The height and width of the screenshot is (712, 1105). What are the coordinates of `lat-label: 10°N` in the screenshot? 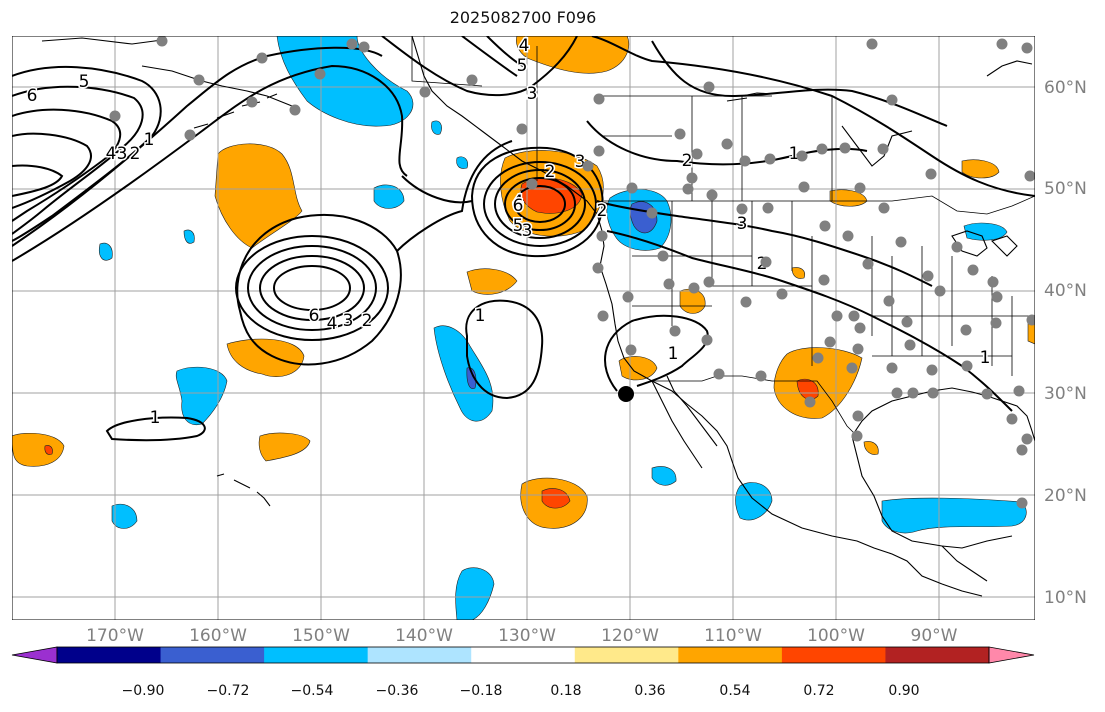 It's located at (1065, 598).